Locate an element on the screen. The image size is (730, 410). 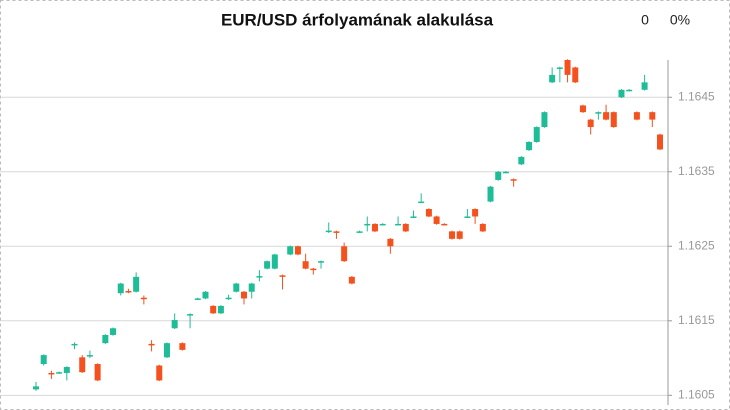
y-tick-label: 1.1625 is located at coordinates (696, 245).